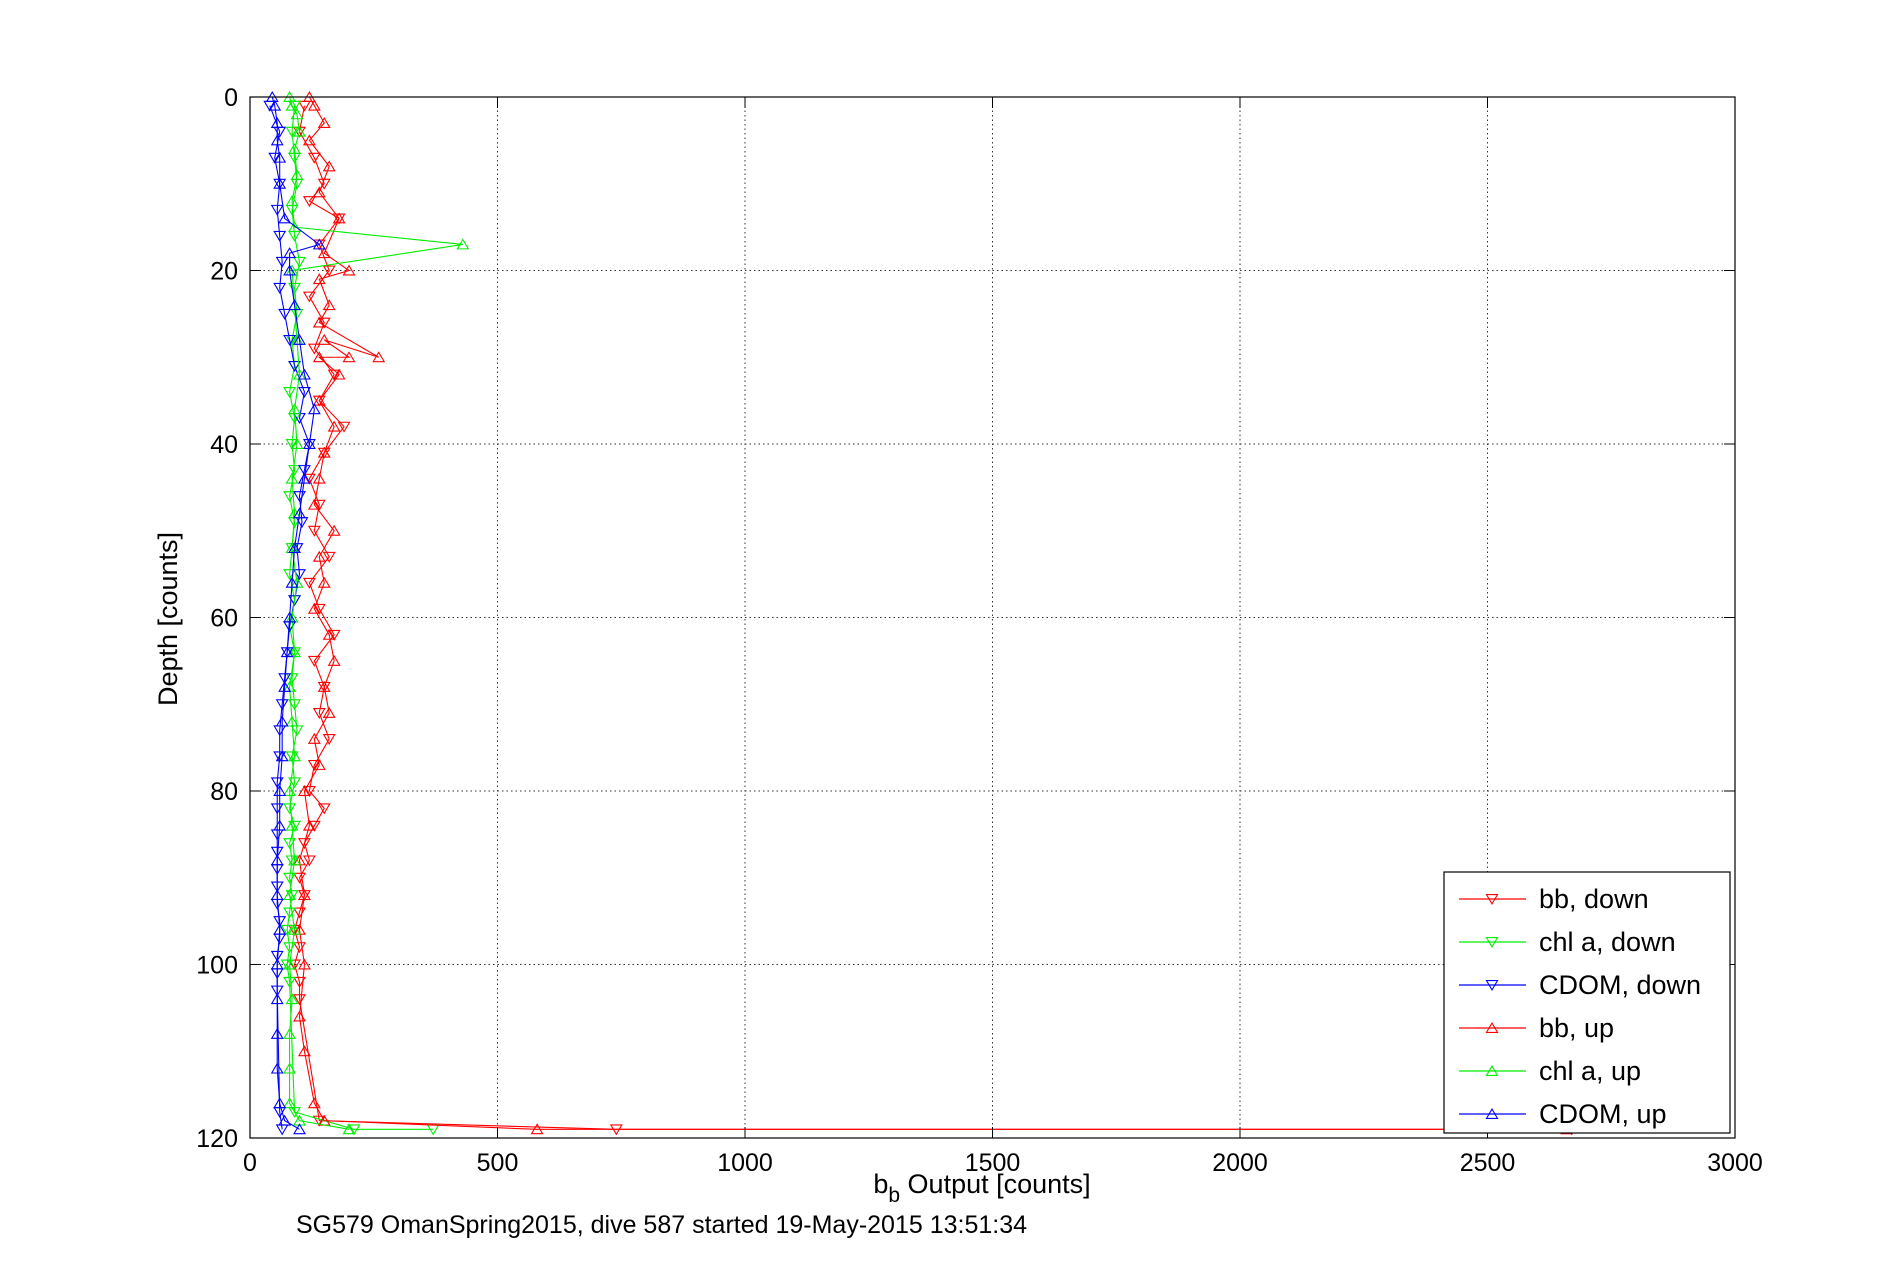  I want to click on x-tick-label: 2000, so click(1240, 1163).